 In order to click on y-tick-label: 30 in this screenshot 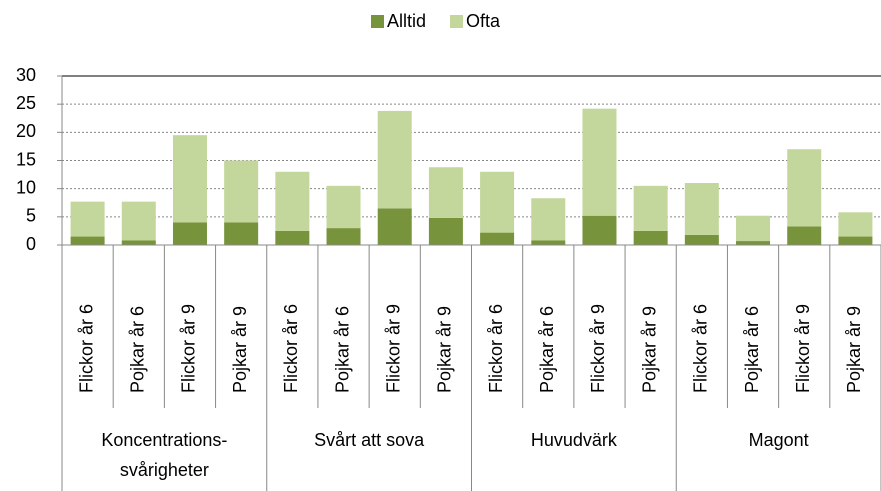, I will do `click(26, 75)`.